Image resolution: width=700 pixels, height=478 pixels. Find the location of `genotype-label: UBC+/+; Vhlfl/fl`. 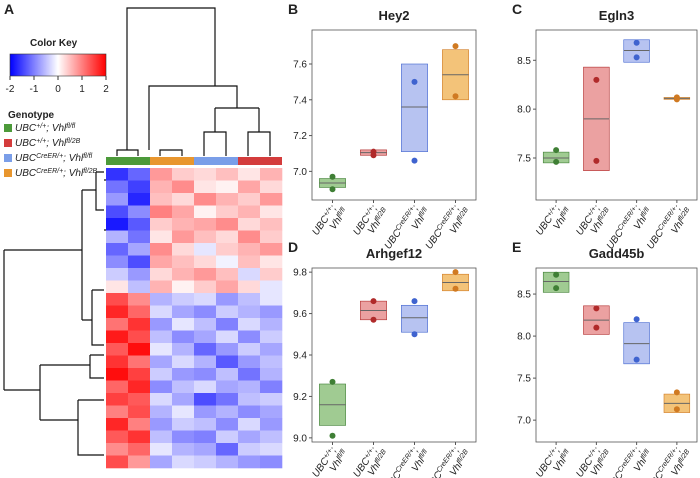

genotype-label: UBC+/+; Vhlfl/fl is located at coordinates (45, 129).